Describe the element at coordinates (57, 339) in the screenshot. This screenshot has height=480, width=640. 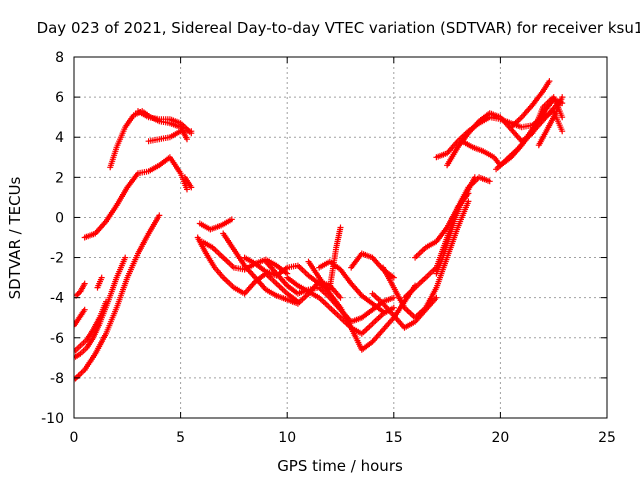
I see `y-tick-label: -6` at that location.